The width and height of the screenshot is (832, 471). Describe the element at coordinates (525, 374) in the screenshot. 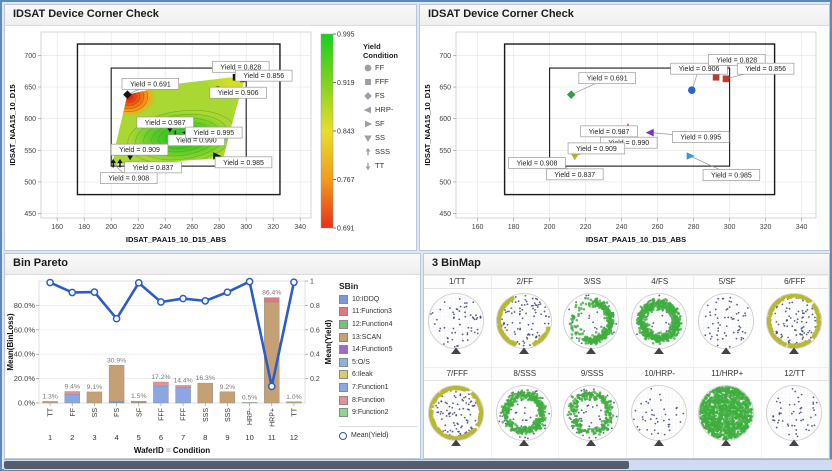

I see `wafer-label: 8/SSS` at that location.